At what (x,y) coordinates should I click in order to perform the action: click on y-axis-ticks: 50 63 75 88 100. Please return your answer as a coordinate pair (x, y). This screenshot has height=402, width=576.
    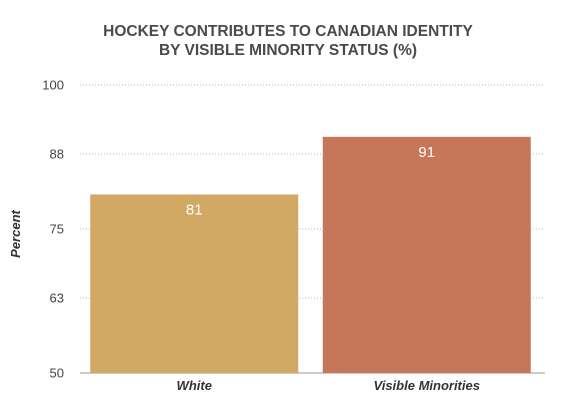
    Looking at the image, I should click on (53, 229).